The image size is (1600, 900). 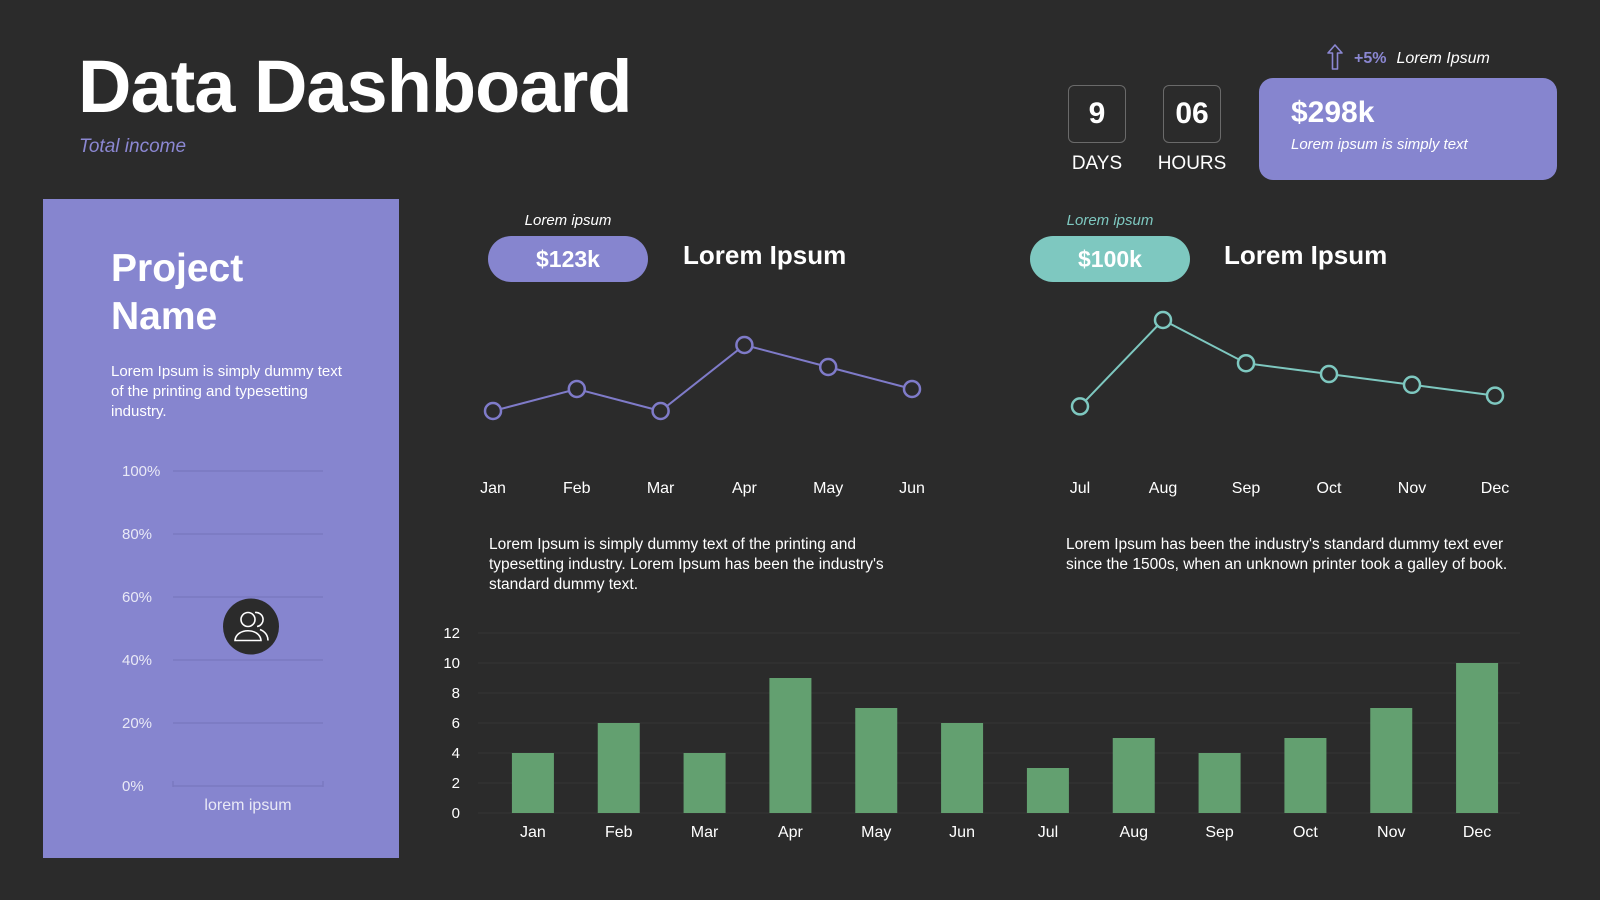 I want to click on icon-head, so click(x=248, y=619).